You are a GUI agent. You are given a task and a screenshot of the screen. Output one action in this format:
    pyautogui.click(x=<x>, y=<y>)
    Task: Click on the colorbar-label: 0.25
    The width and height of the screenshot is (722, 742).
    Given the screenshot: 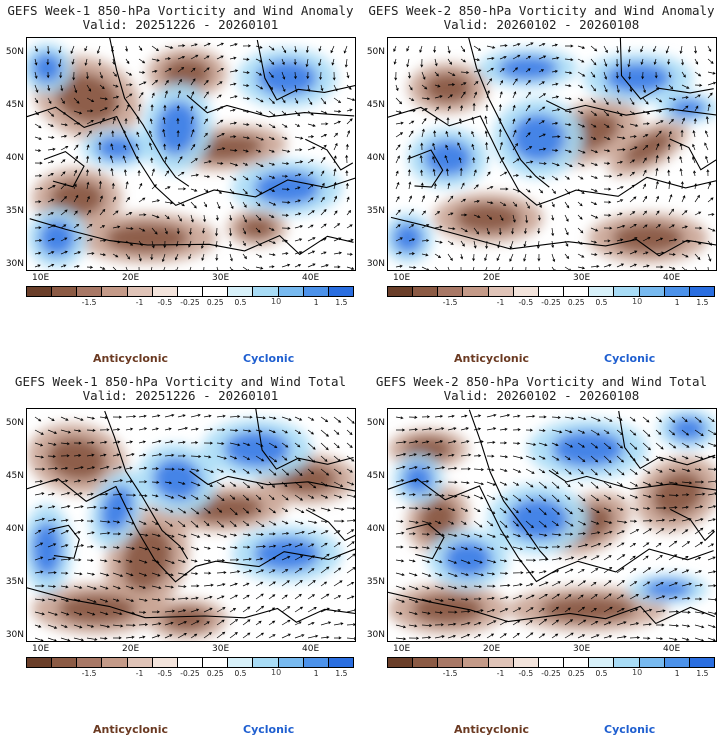 What is the action you would take?
    pyautogui.click(x=576, y=673)
    